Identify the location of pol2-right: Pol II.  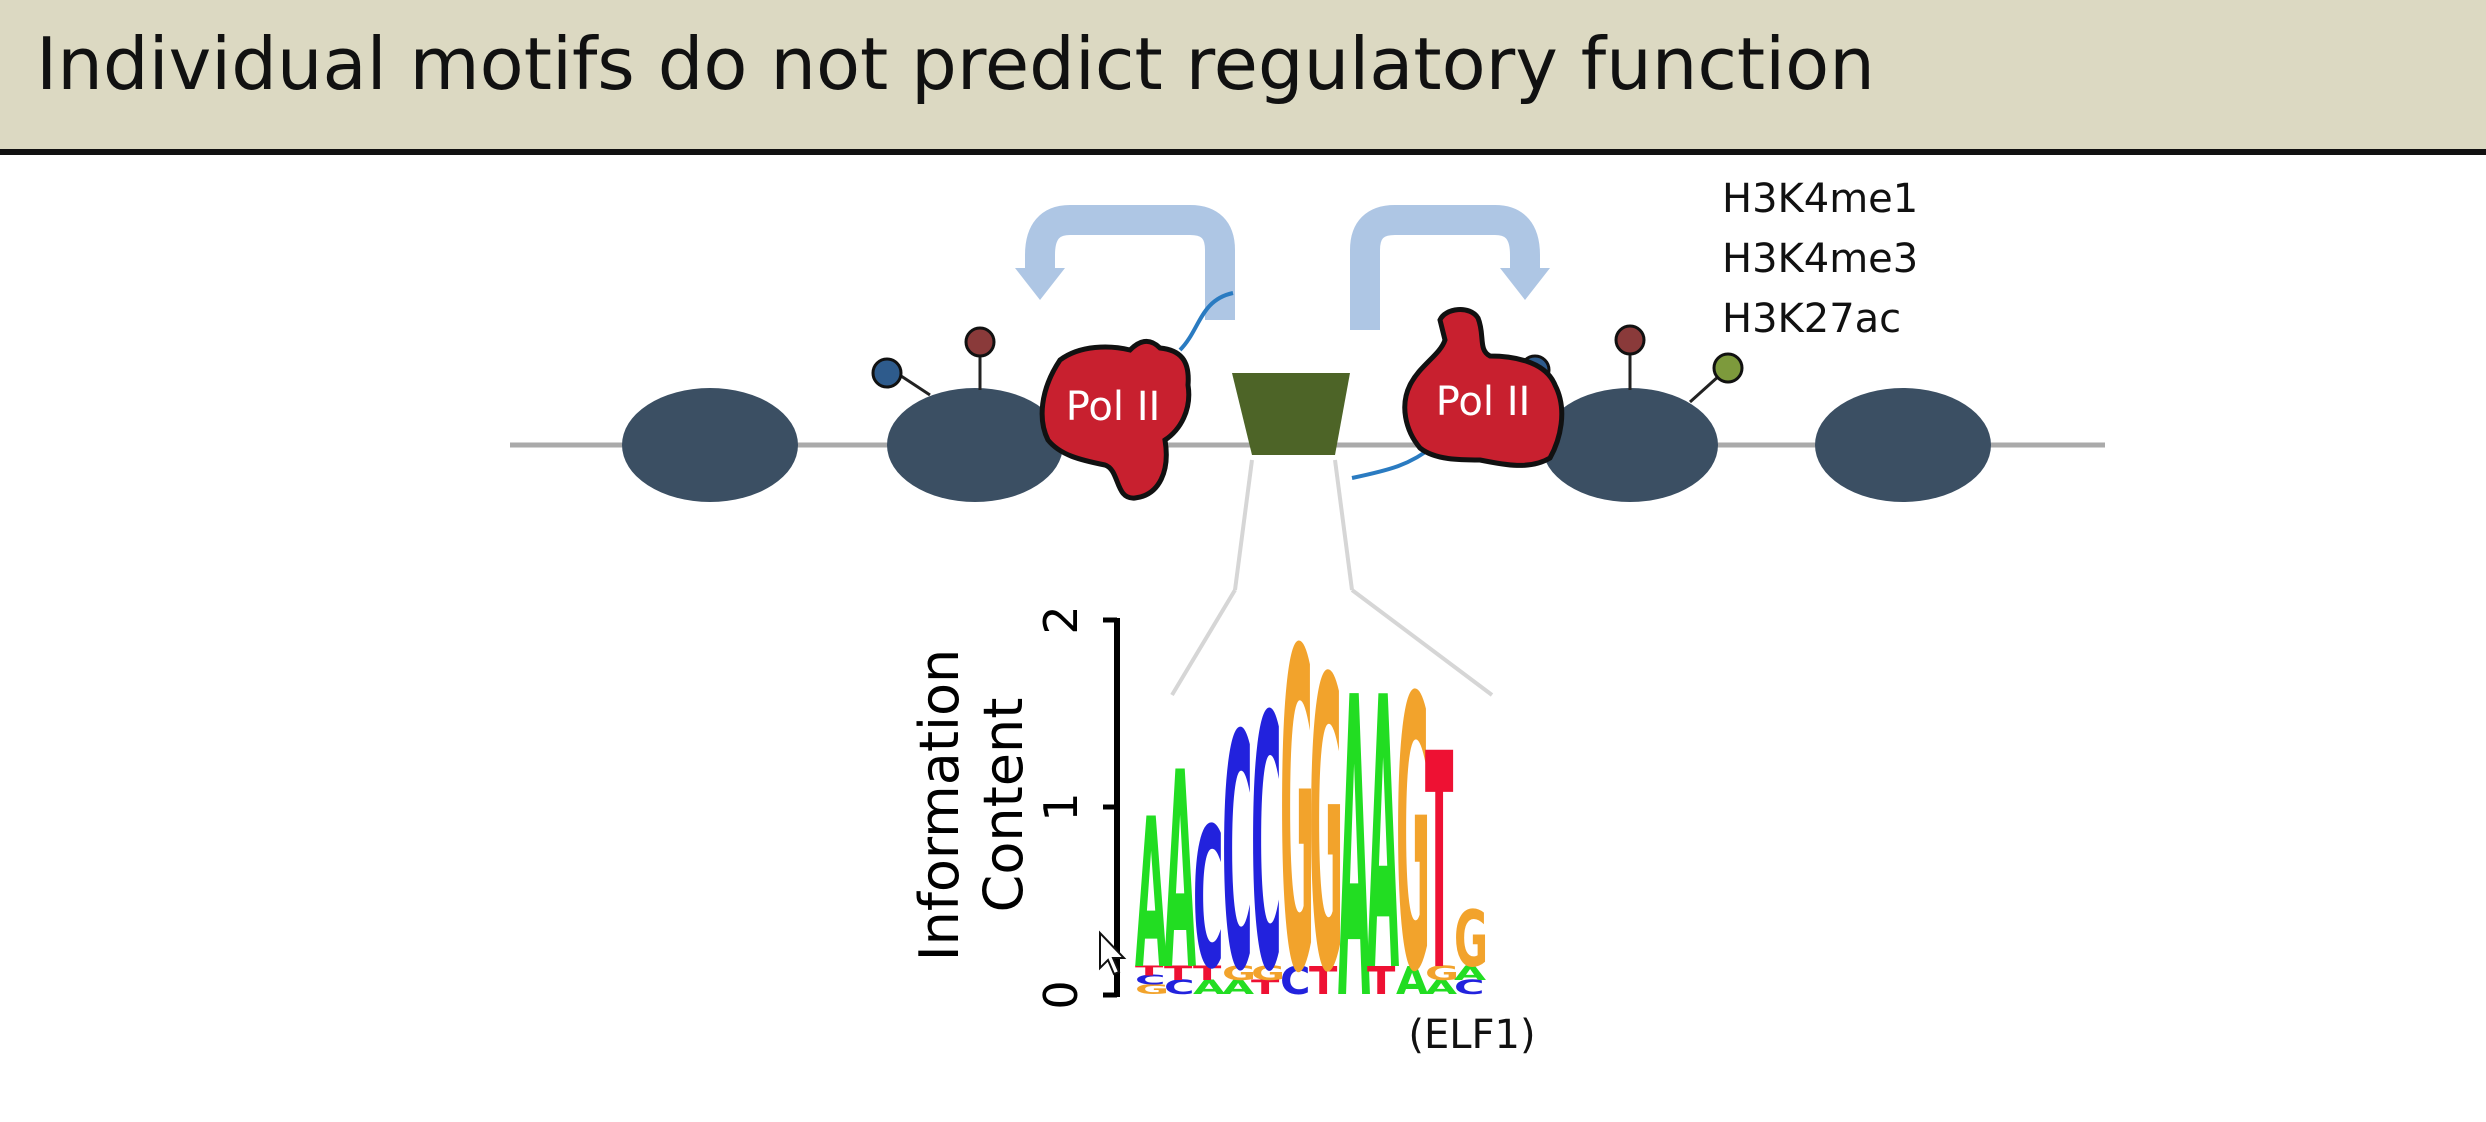
(1483, 387).